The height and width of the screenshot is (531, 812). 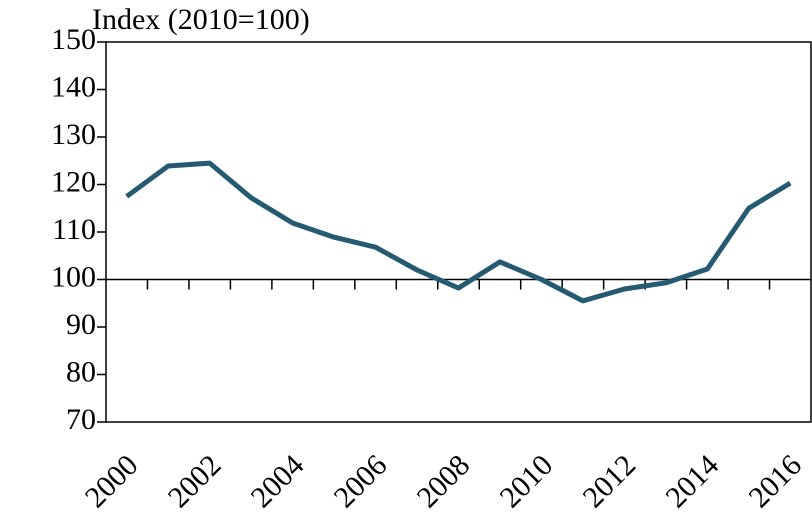 What do you see at coordinates (444, 481) in the screenshot?
I see `x-tick-label: 2008` at bounding box center [444, 481].